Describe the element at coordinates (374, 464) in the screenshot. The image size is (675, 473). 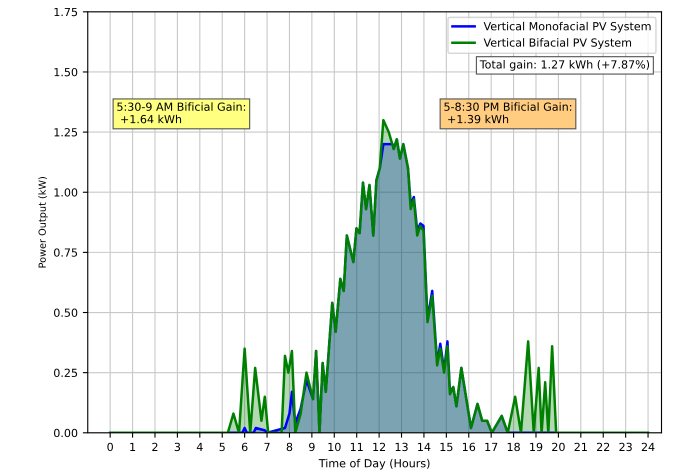
I see `x-axis-title: Time of Day (Hours)` at that location.